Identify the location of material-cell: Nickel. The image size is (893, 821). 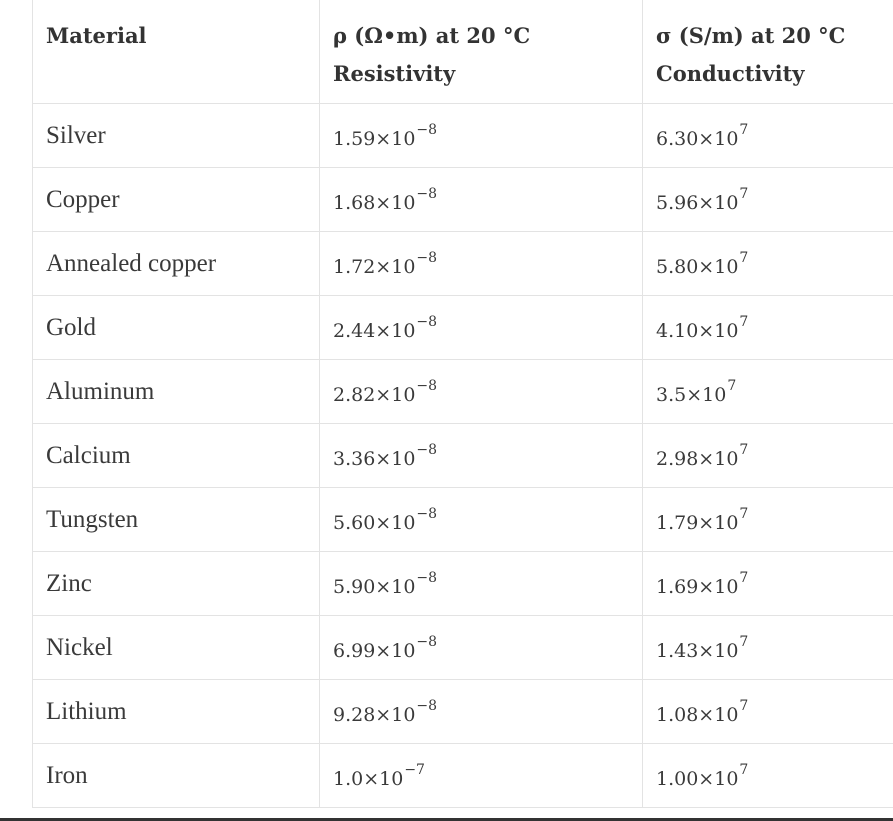
(176, 647).